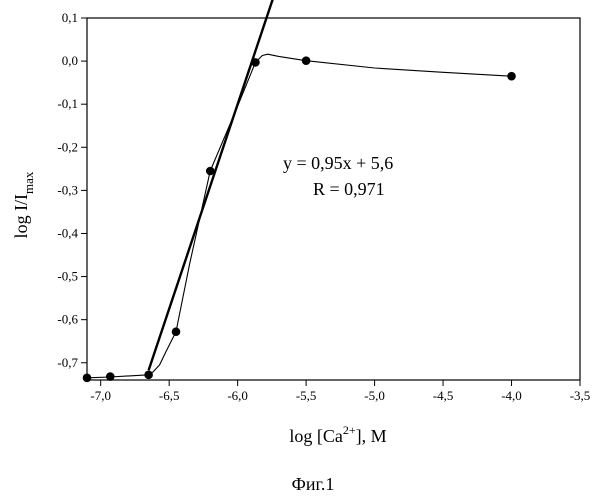 The height and width of the screenshot is (500, 603). What do you see at coordinates (349, 189) in the screenshot?
I see `correlation-coefficient: R = 0,971` at bounding box center [349, 189].